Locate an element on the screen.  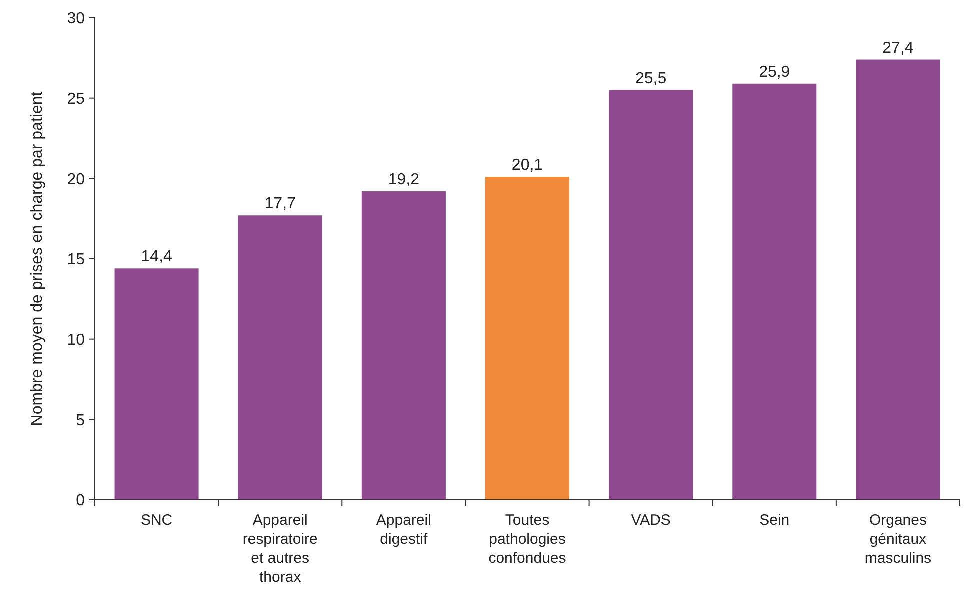
y-tick-label: 15 is located at coordinates (76, 260).